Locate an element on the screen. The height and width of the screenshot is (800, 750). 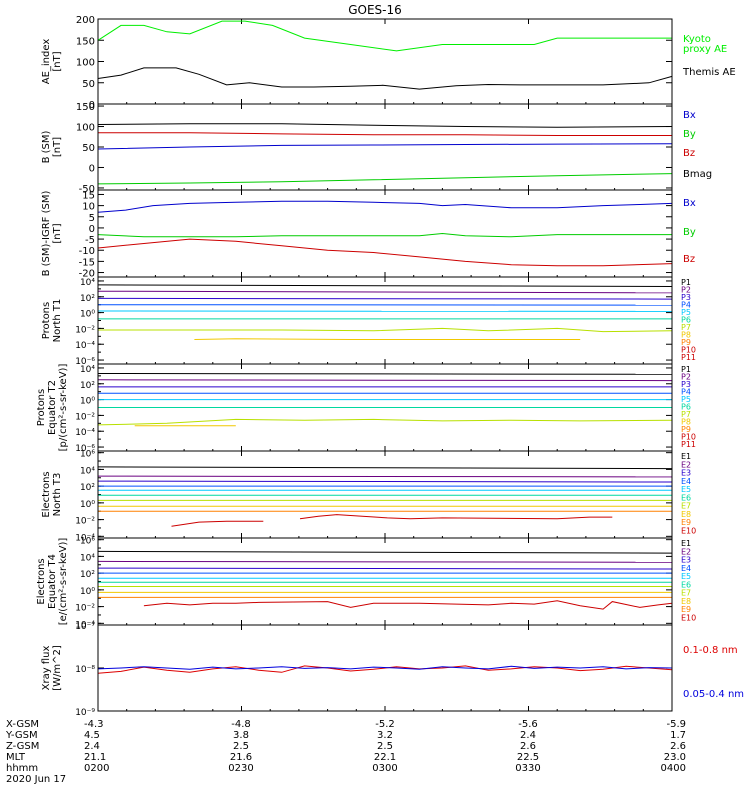
ephemeris-value: -4.8 is located at coordinates (241, 724).